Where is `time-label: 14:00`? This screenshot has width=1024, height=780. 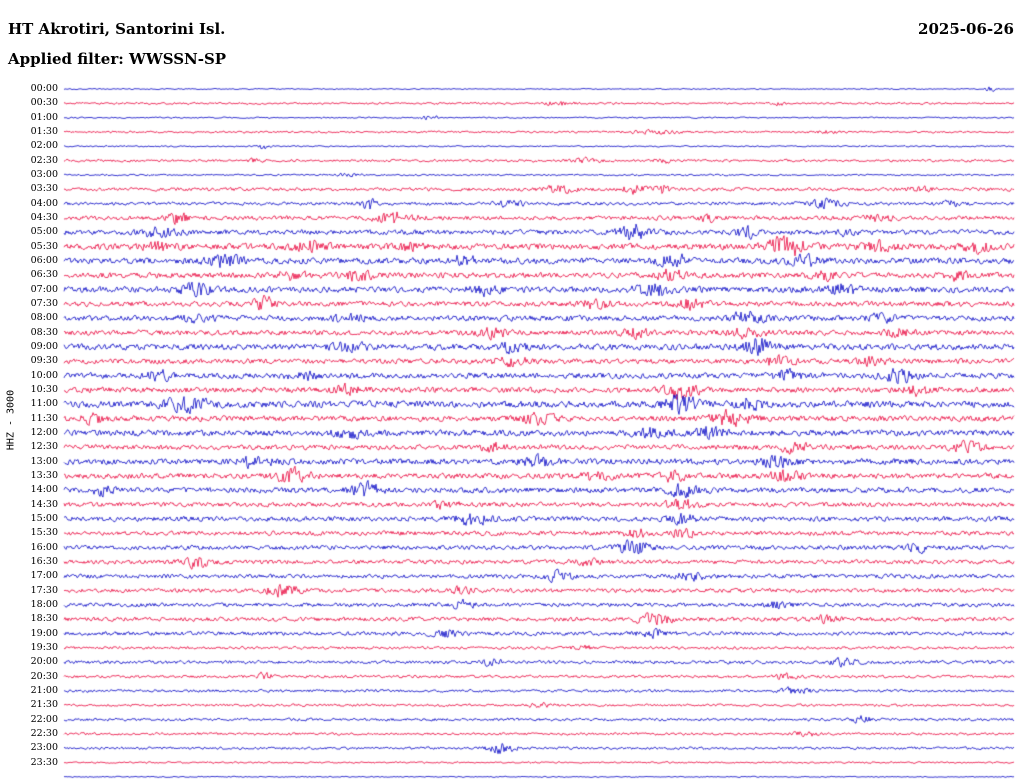 time-label: 14:00 is located at coordinates (44, 490).